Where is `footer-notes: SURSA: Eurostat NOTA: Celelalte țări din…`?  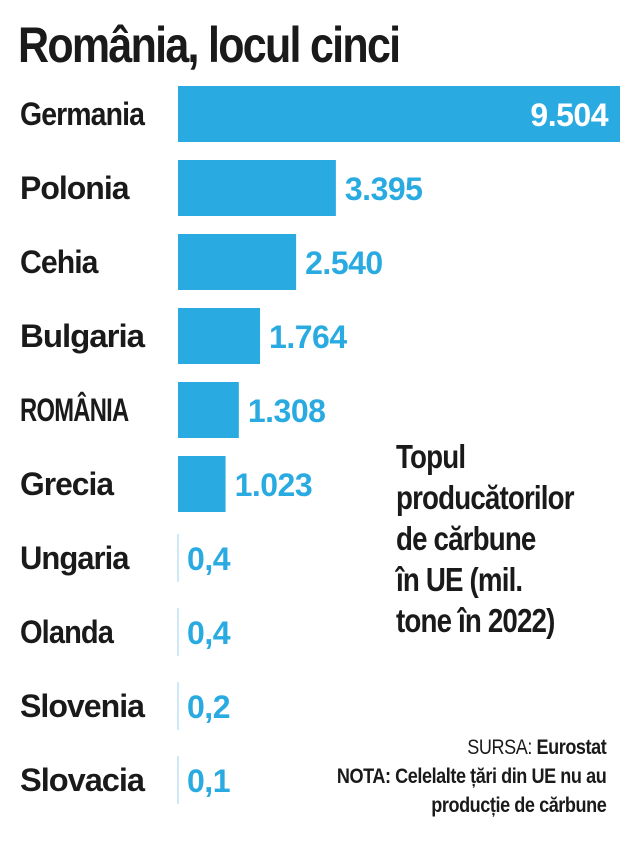
footer-notes: SURSA: Eurostat NOTA: Celelalte țări din… is located at coordinates (471, 776).